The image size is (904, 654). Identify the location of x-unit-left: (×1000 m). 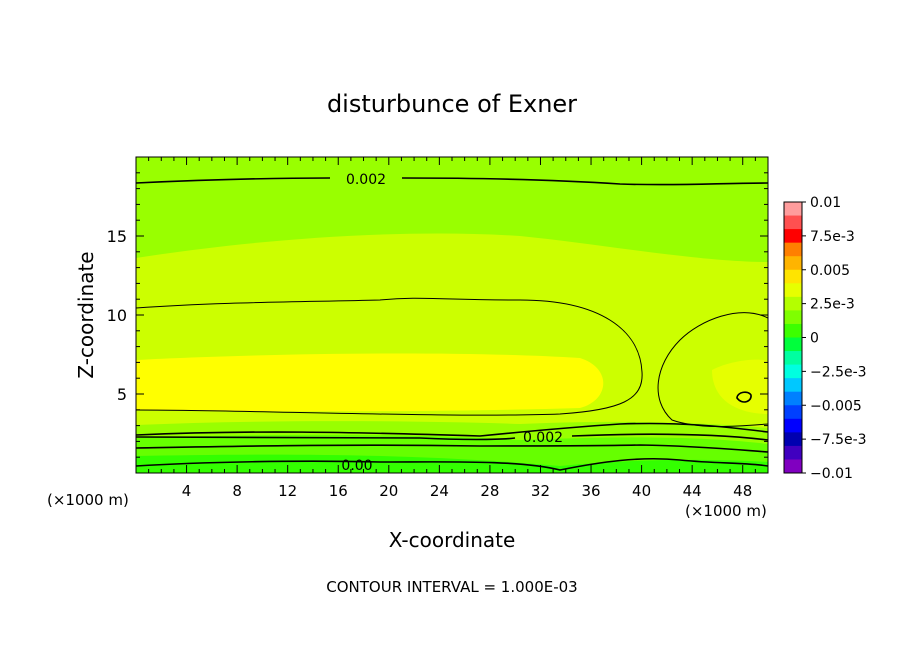
(88, 500).